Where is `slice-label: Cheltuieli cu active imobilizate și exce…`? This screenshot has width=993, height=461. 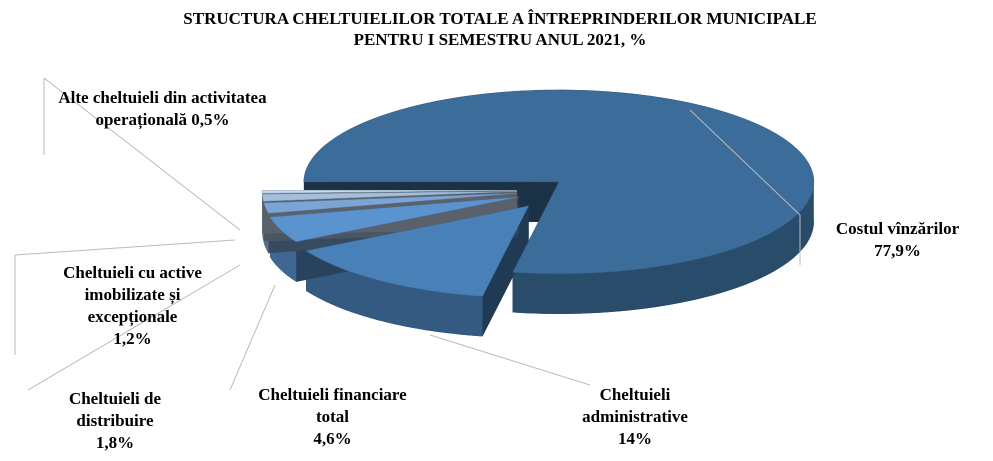 slice-label: Cheltuieli cu active imobilizate și exce… is located at coordinates (132, 306).